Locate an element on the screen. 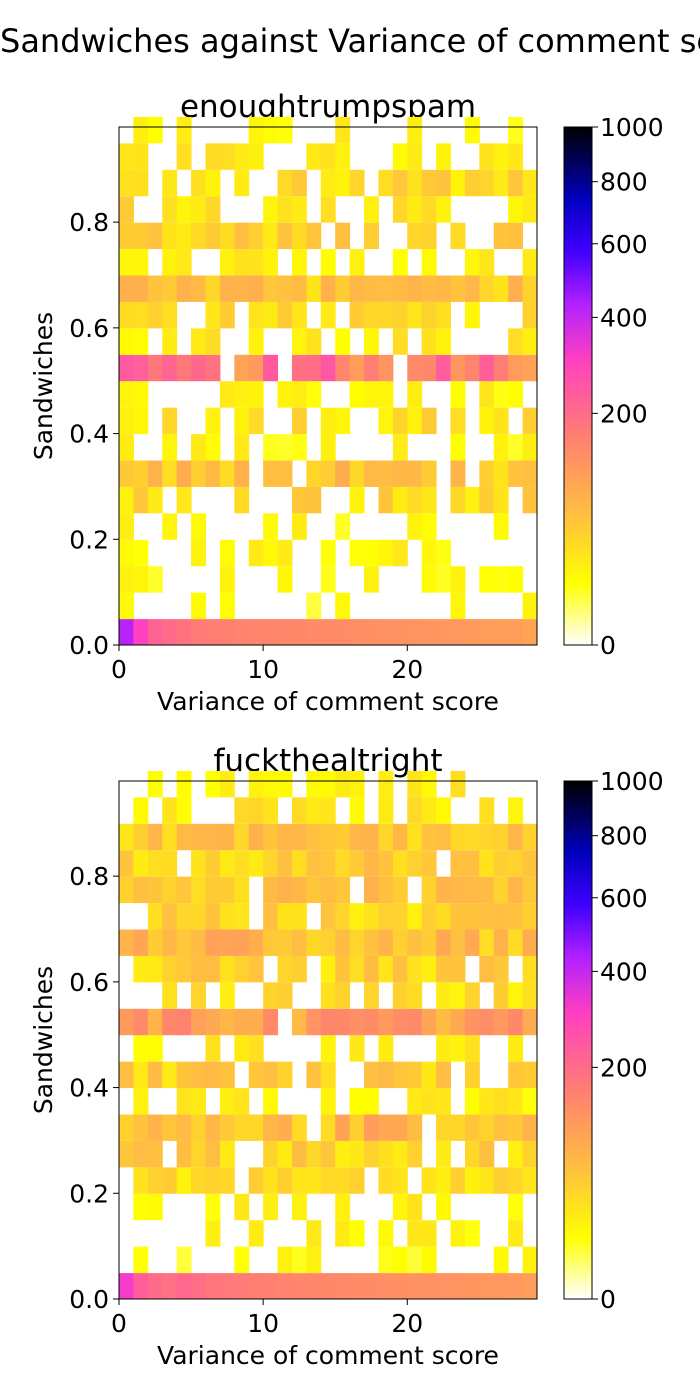 The width and height of the screenshot is (700, 1400). x-tick-label: 10 is located at coordinates (263, 669).